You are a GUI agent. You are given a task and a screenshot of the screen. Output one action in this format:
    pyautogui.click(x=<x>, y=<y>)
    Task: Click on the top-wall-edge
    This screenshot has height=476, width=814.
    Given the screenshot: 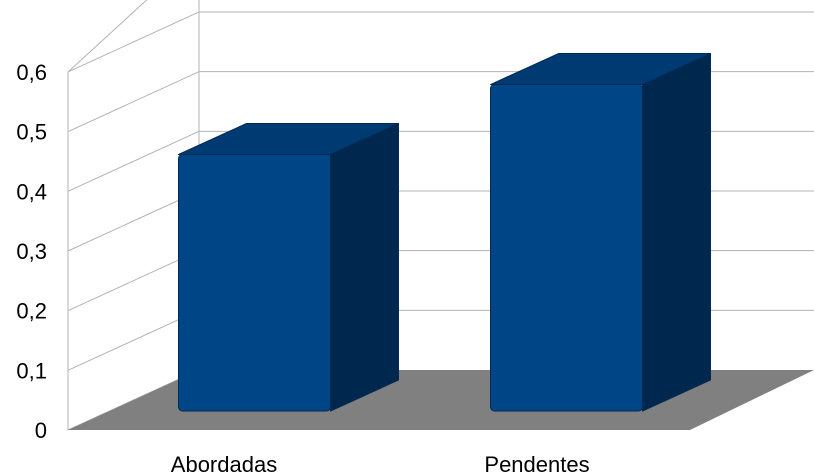 What is the action you would take?
    pyautogui.click(x=107, y=36)
    